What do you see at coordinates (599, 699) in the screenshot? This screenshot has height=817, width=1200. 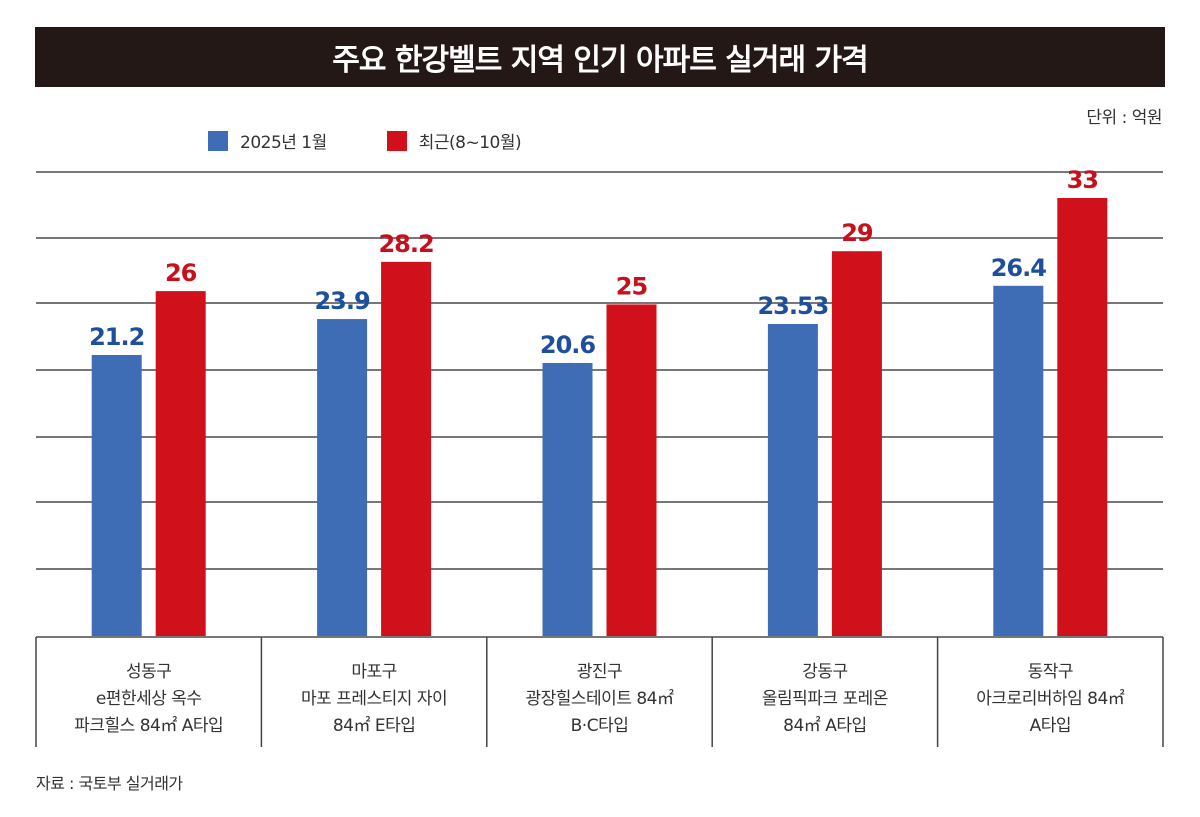 I see `category-label: 광장힐스테이트 84㎡` at bounding box center [599, 699].